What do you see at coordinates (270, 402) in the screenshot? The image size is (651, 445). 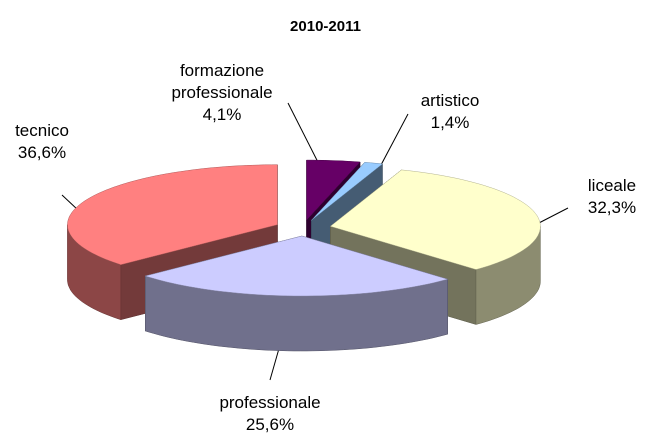 I see `category-label: professionale` at bounding box center [270, 402].